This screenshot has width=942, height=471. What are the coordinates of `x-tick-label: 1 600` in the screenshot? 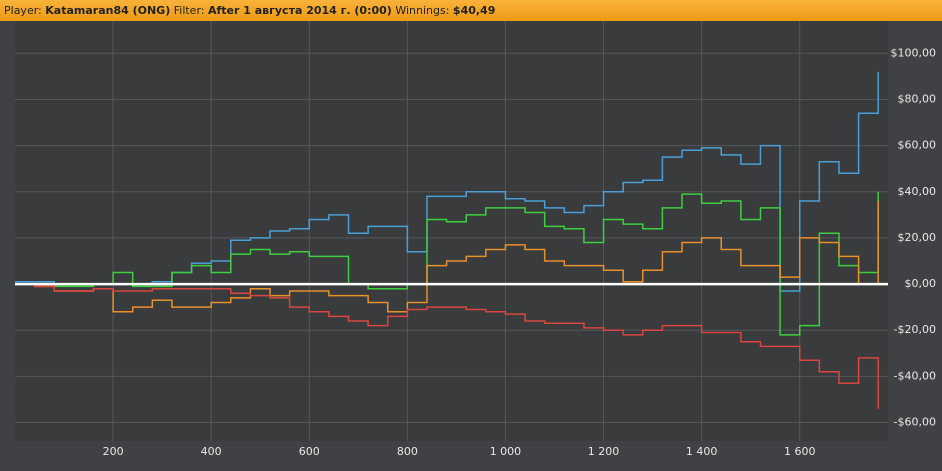 It's located at (800, 451).